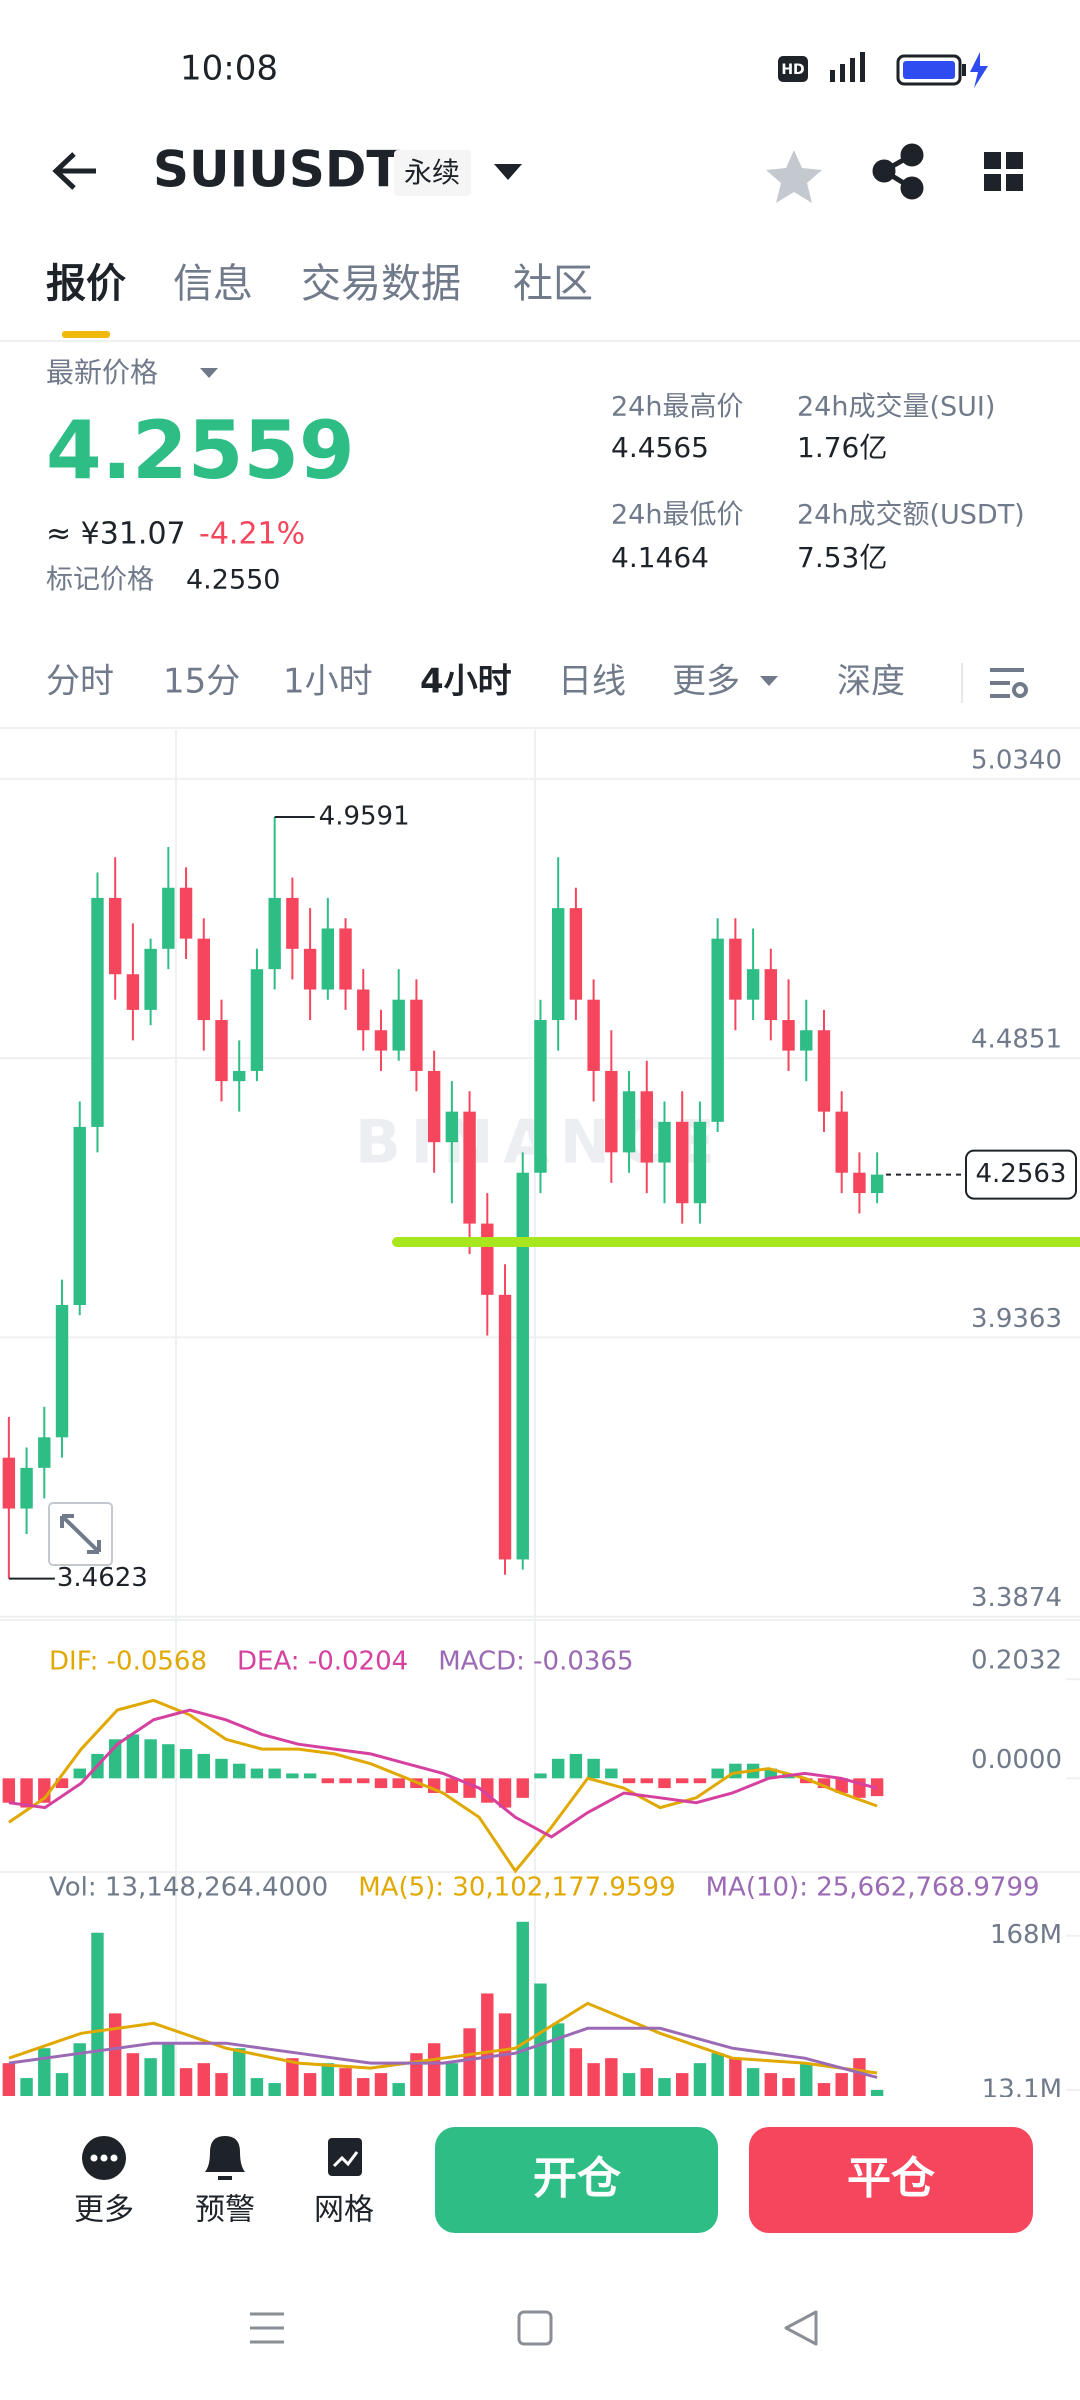 The height and width of the screenshot is (2400, 1080). Describe the element at coordinates (100, 580) in the screenshot. I see `mark-price-label: 标记价格` at that location.